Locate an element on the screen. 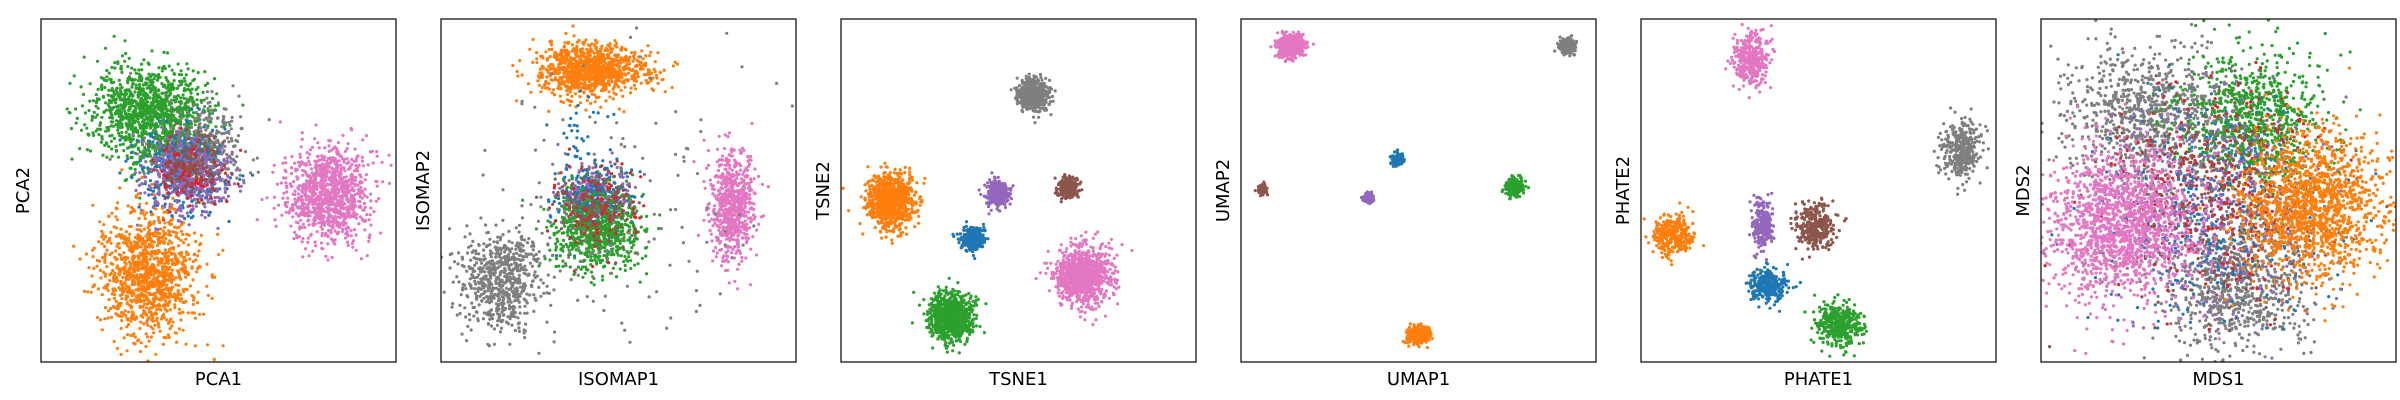  x-axis-label: UMAP1 is located at coordinates (1418, 379).